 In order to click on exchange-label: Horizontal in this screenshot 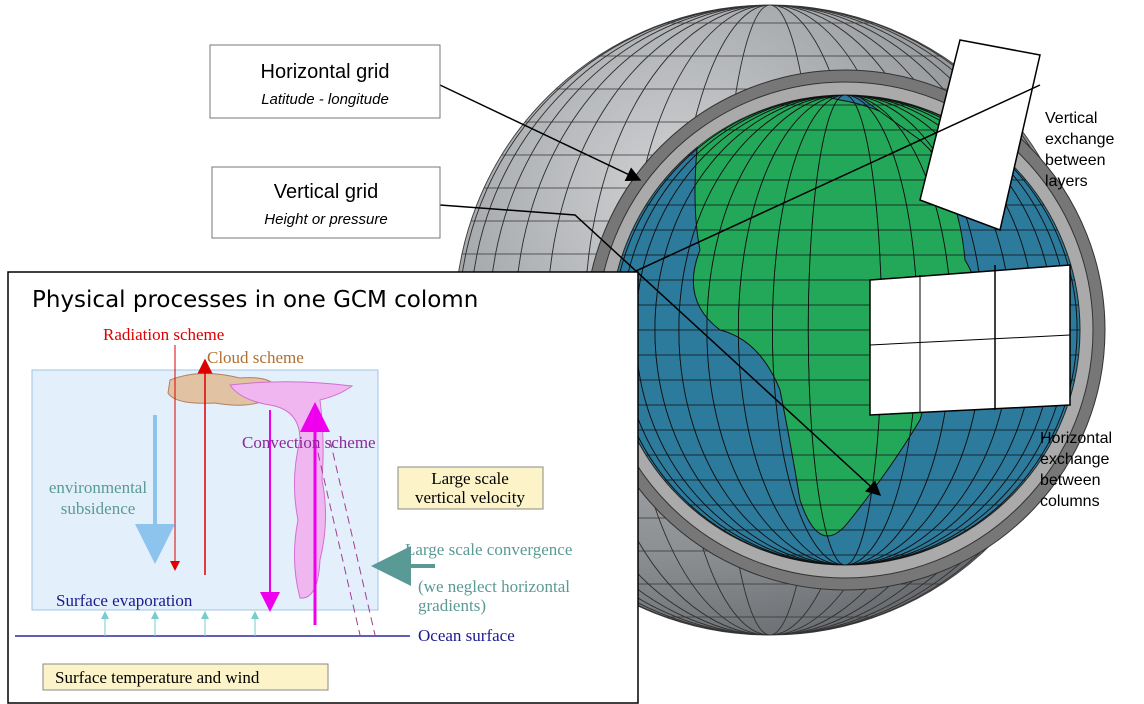, I will do `click(1076, 438)`.